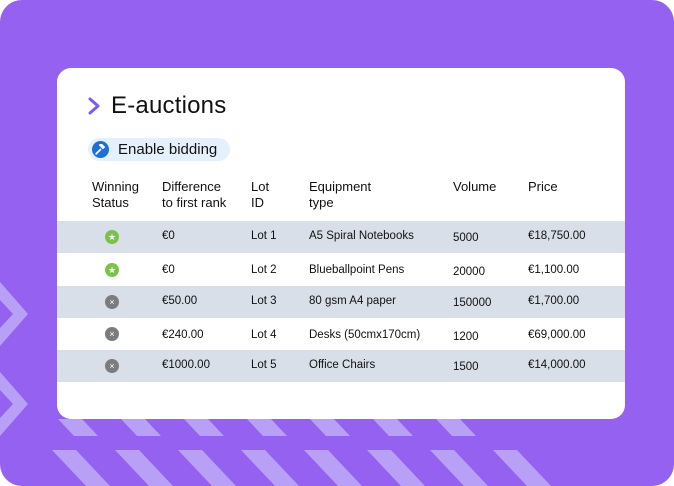 This screenshot has width=674, height=486. What do you see at coordinates (352, 301) in the screenshot?
I see `equipment-cell: 80 gsm A4 paper` at bounding box center [352, 301].